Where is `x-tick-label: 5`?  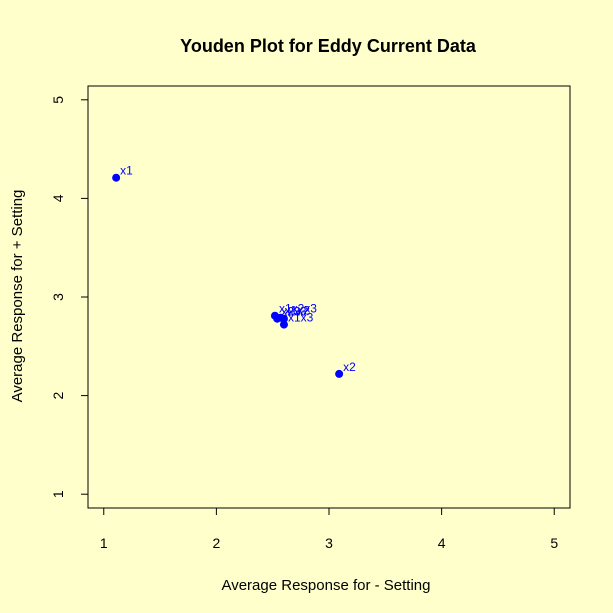
x-tick-label: 5 is located at coordinates (554, 543).